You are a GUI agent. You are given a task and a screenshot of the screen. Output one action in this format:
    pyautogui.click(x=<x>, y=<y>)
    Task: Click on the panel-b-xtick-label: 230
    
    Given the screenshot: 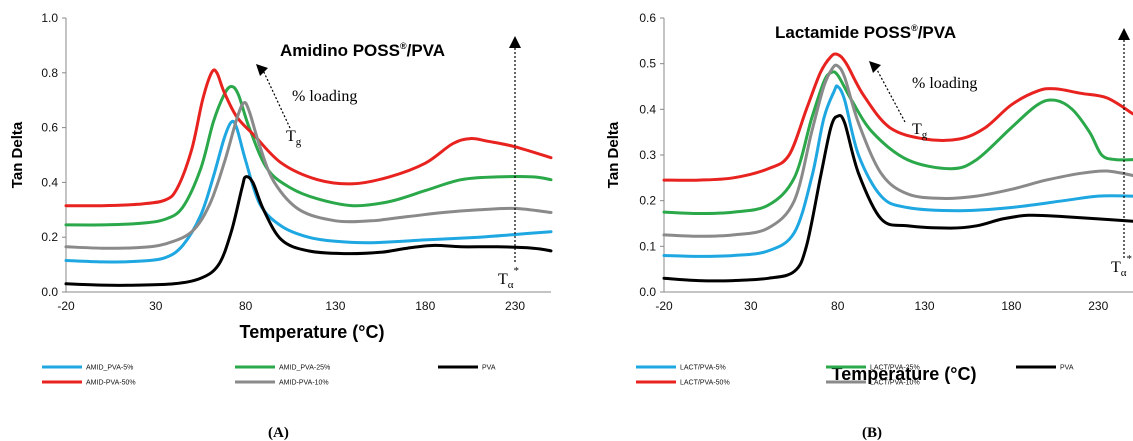 What is the action you would take?
    pyautogui.click(x=1098, y=306)
    